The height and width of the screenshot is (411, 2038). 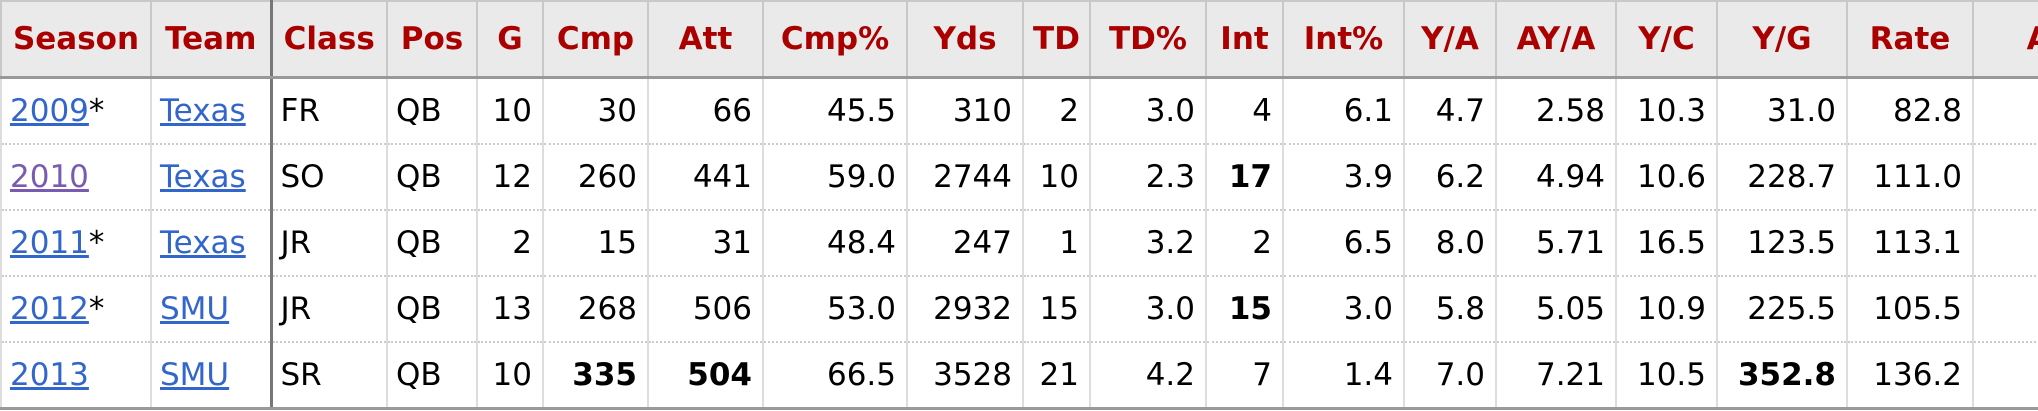 What do you see at coordinates (1782, 243) in the screenshot?
I see `stat-cell: 123.5` at bounding box center [1782, 243].